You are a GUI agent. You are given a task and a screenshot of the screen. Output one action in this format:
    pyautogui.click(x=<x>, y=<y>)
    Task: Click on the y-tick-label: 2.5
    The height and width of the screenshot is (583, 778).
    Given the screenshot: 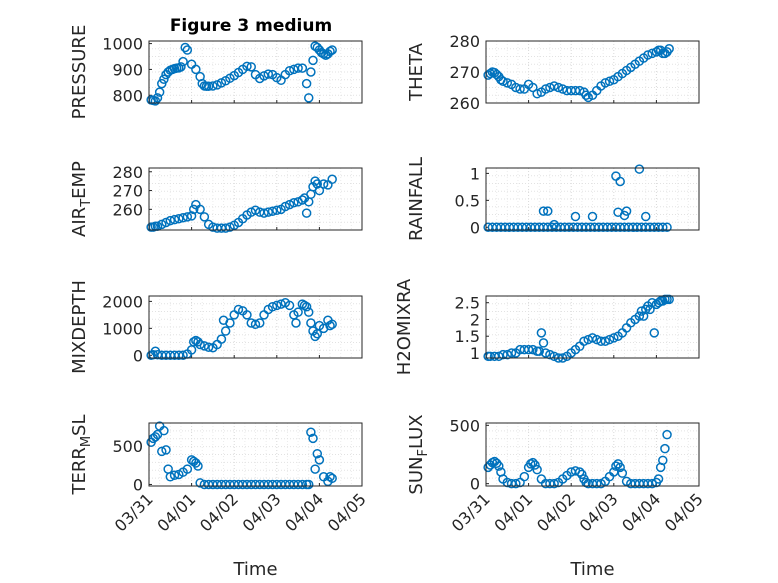 What is the action you would take?
    pyautogui.click(x=467, y=303)
    